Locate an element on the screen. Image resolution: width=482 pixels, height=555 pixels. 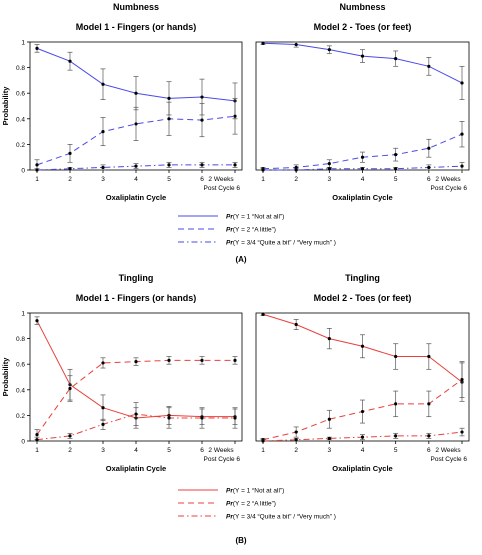
y-tick-label: 0.6 is located at coordinates (20, 365).